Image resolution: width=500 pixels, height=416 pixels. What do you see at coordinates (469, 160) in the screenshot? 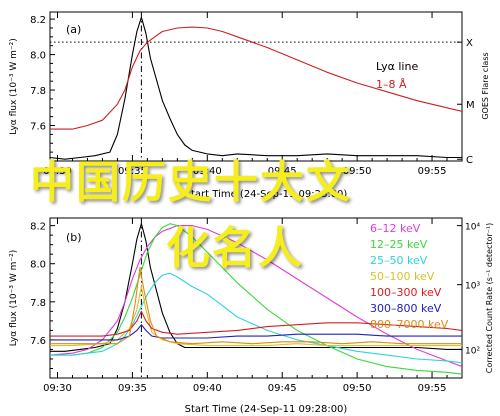
I see `flare-class-label: C` at bounding box center [469, 160].